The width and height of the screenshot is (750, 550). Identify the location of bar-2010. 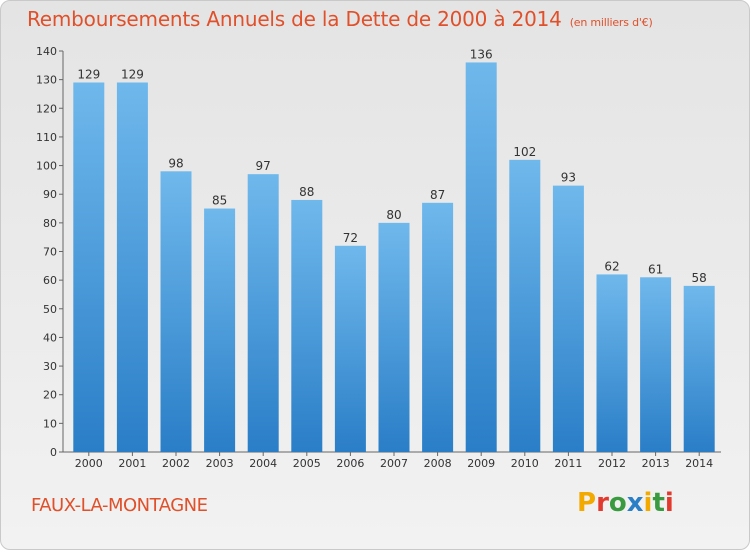
(525, 306).